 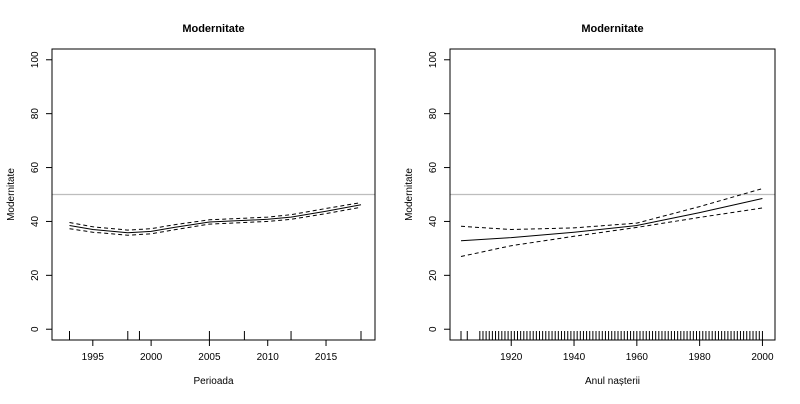 I want to click on x-tick-label: 2005, so click(x=209, y=357).